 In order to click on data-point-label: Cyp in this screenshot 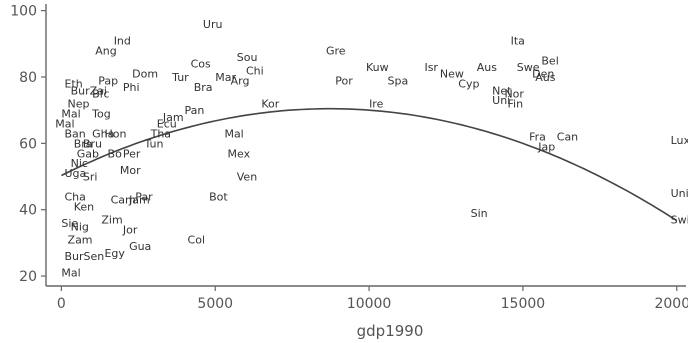, I will do `click(468, 84)`.